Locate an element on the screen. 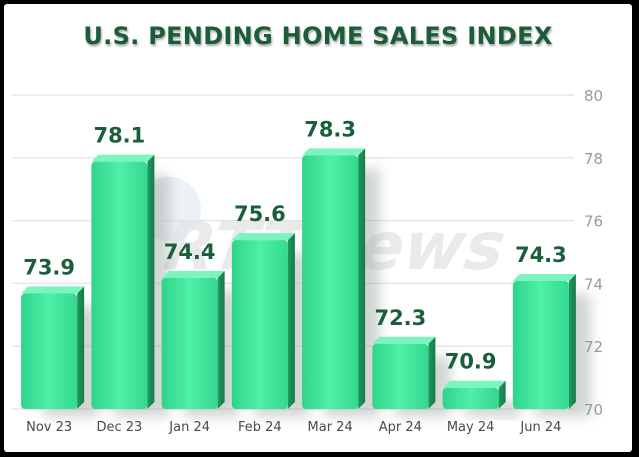  data-label: 78.3 is located at coordinates (330, 129).